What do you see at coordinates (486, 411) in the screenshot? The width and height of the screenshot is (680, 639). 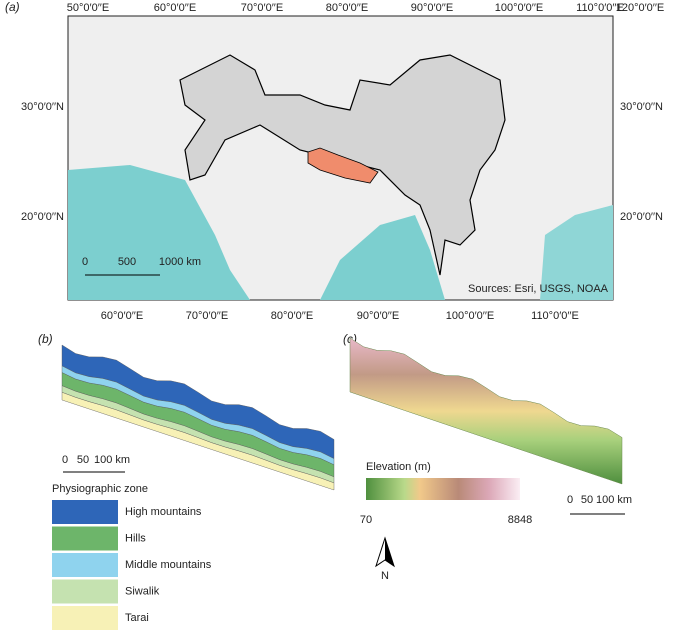 I see `elevation-map` at bounding box center [486, 411].